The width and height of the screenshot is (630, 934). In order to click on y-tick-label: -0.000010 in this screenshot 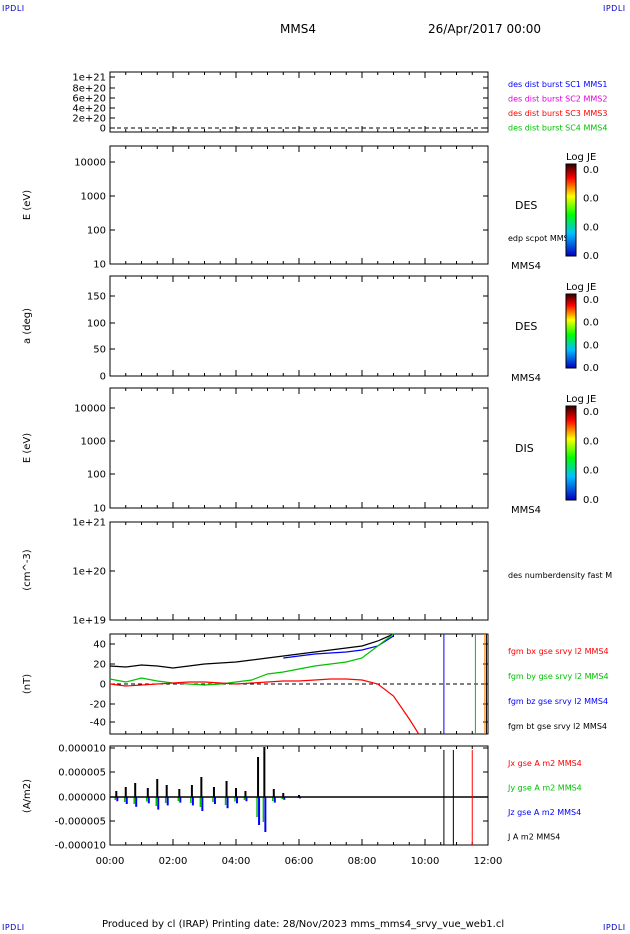, I will do `click(80, 846)`.